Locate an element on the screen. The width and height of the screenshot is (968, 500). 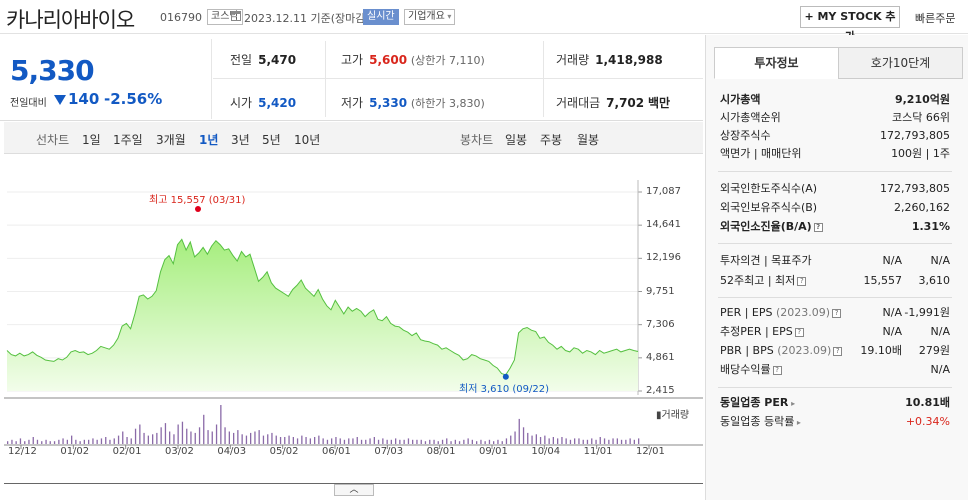
collapse-chart-button: ︿ is located at coordinates (354, 490).